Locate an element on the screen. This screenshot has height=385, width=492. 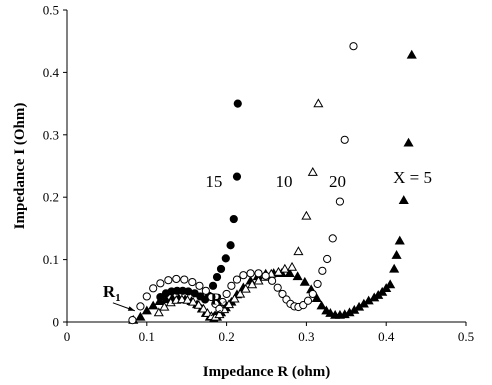
x-axis-title: Impedance R (ohm) is located at coordinates (267, 372).